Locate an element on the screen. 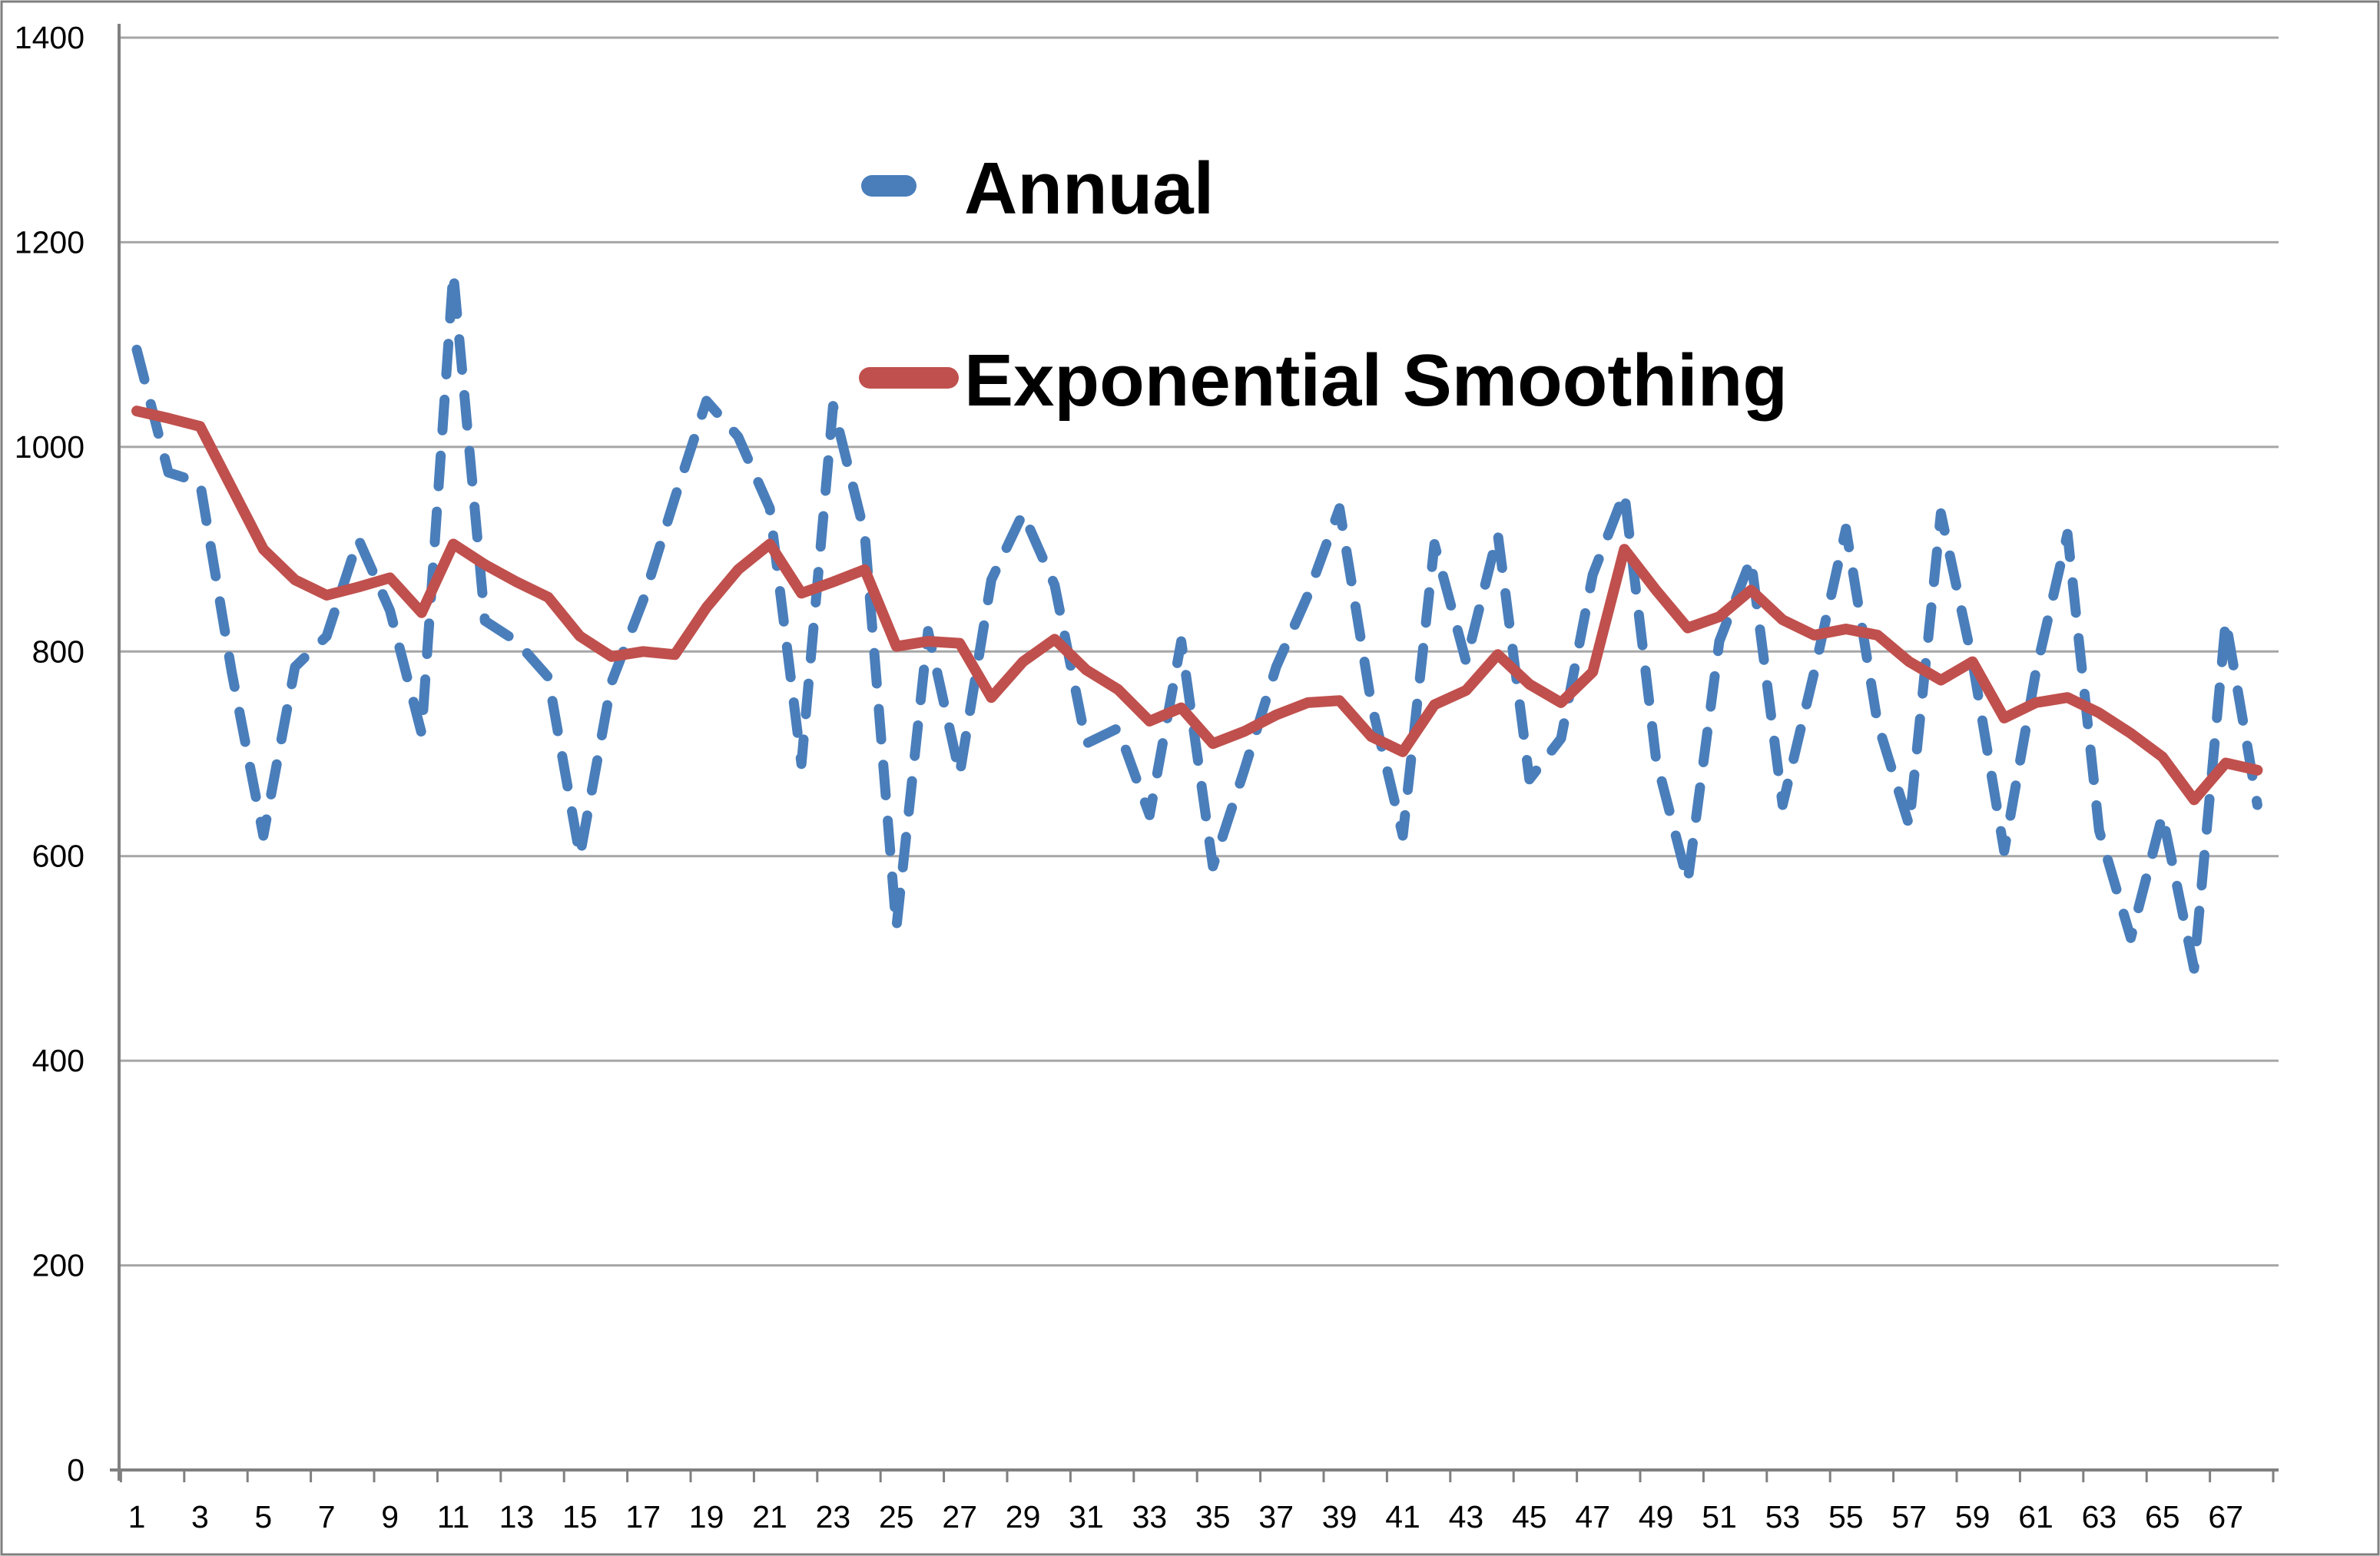  x-tick-label-17: 17 is located at coordinates (643, 1516).